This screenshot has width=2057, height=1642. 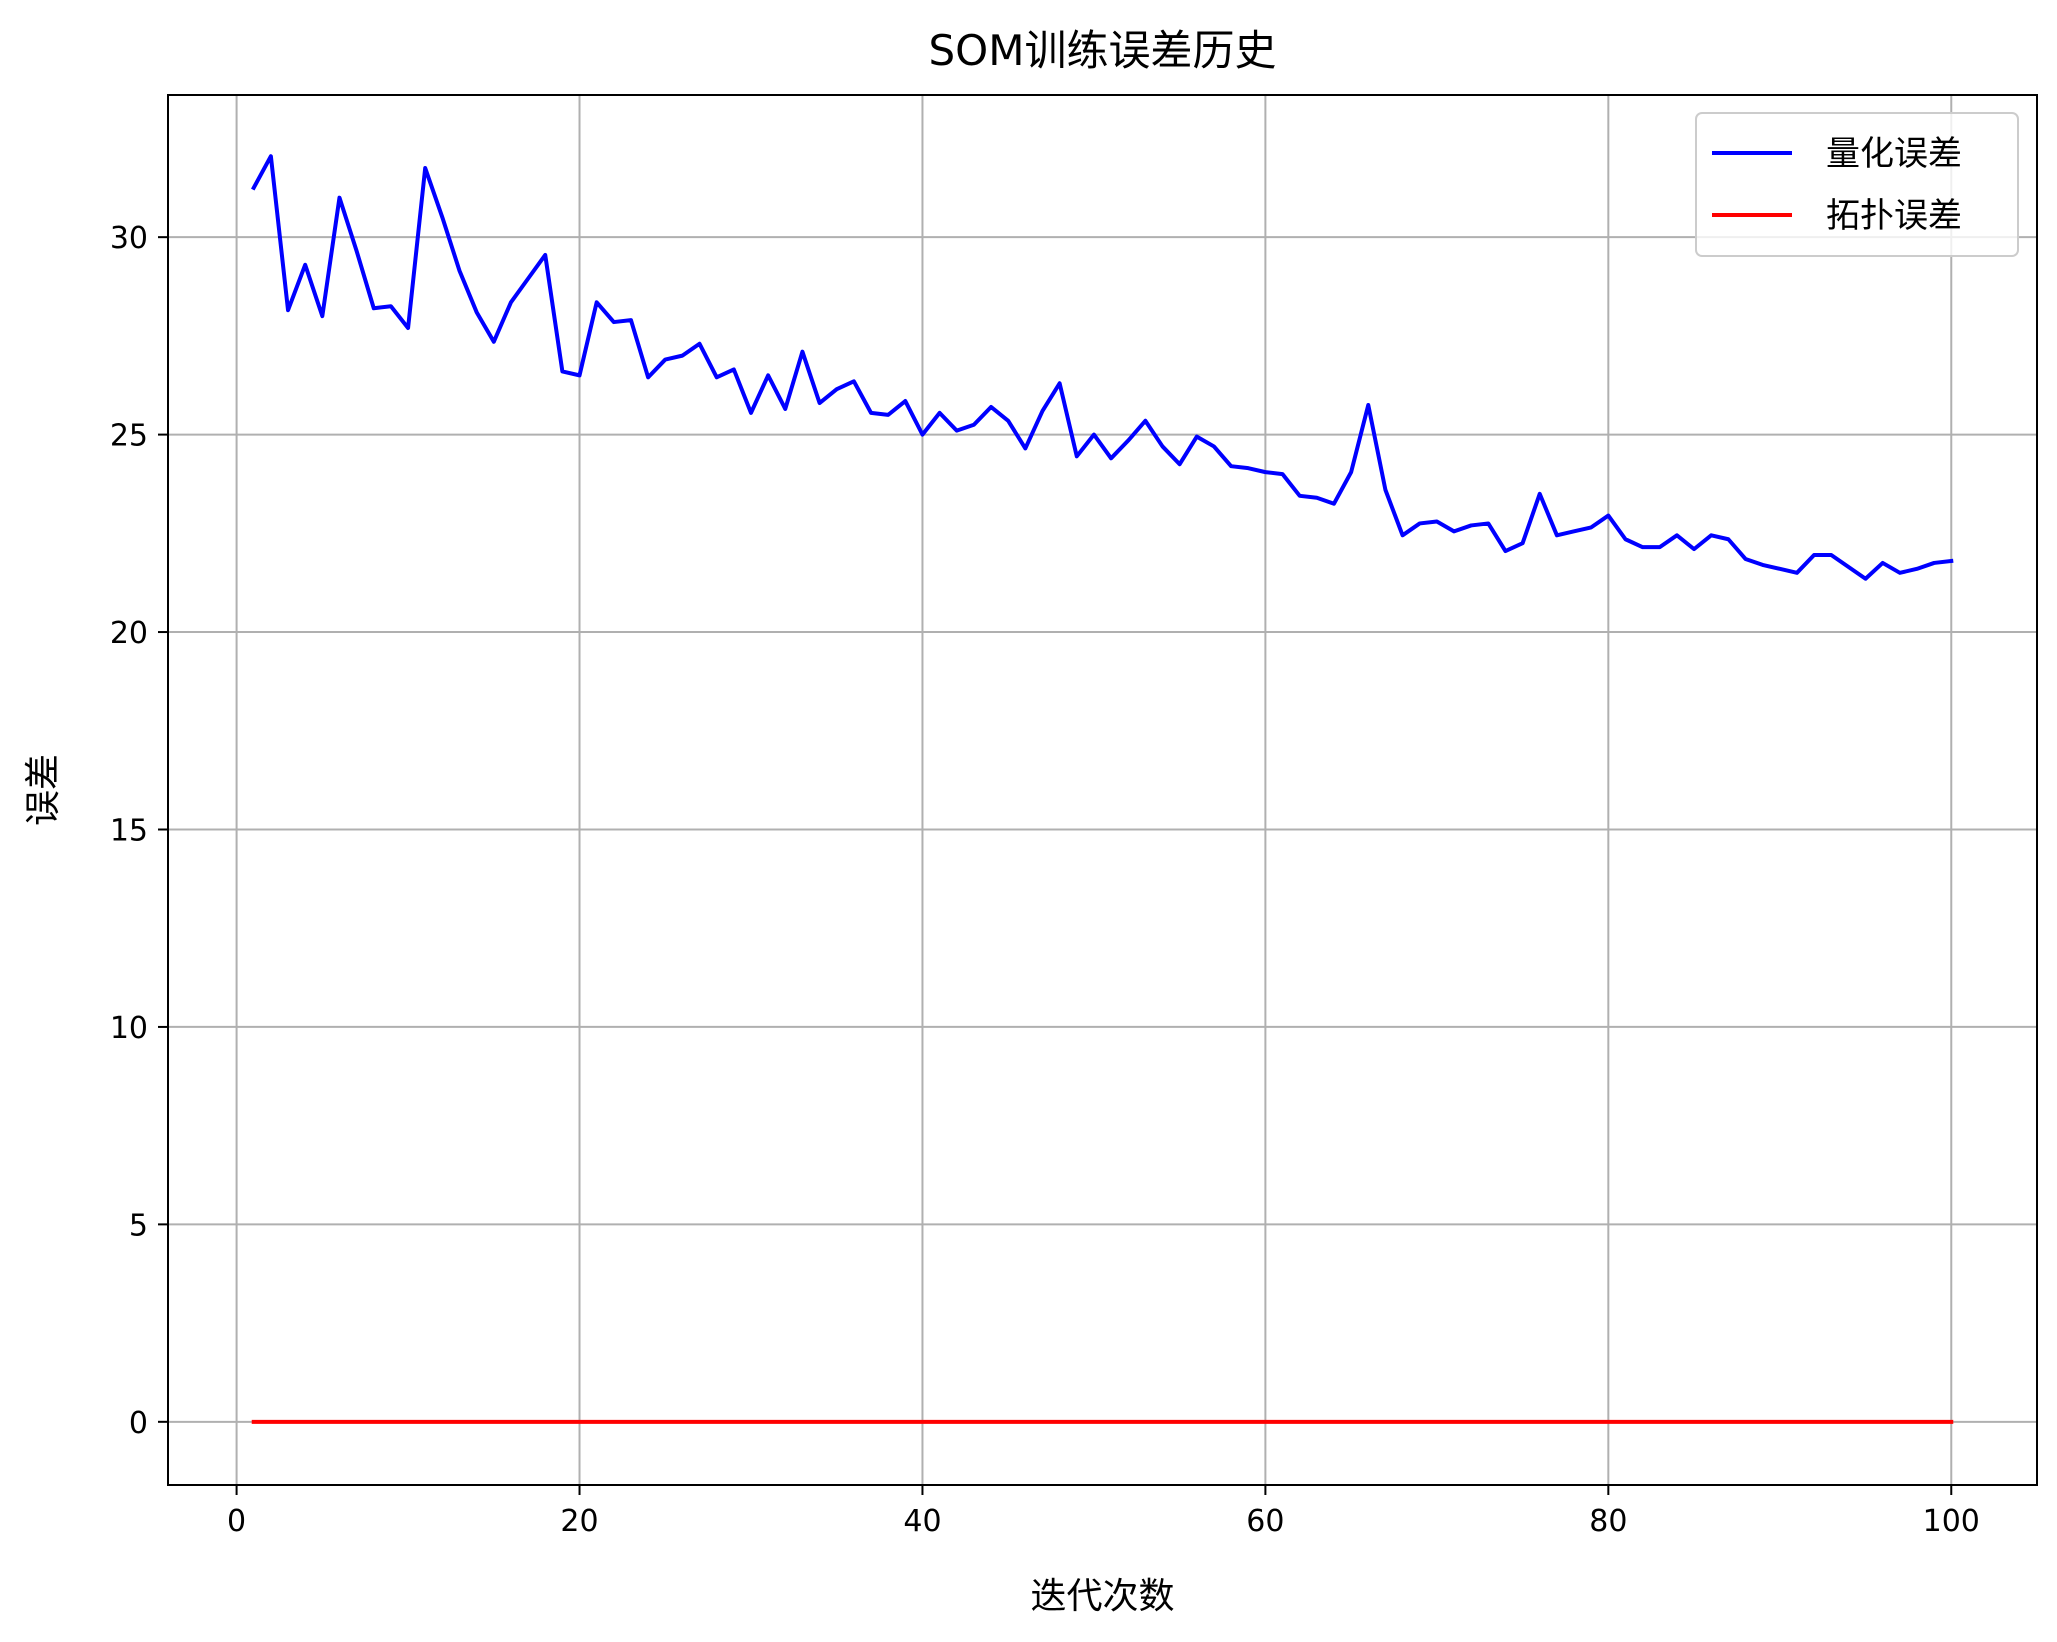 I want to click on x-tick-label: 100, so click(x=1951, y=1521).